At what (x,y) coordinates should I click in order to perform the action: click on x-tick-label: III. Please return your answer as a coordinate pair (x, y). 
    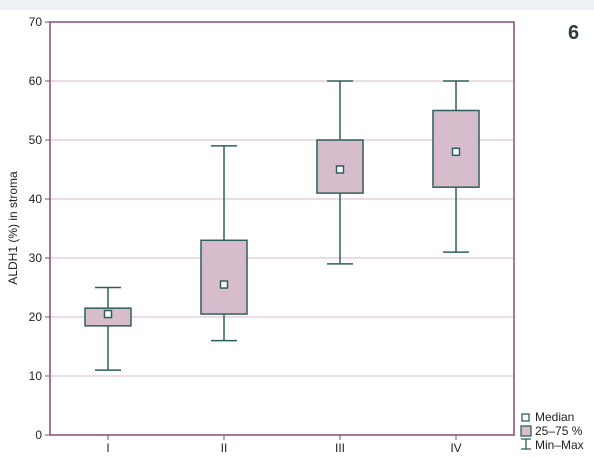
    Looking at the image, I should click on (340, 448).